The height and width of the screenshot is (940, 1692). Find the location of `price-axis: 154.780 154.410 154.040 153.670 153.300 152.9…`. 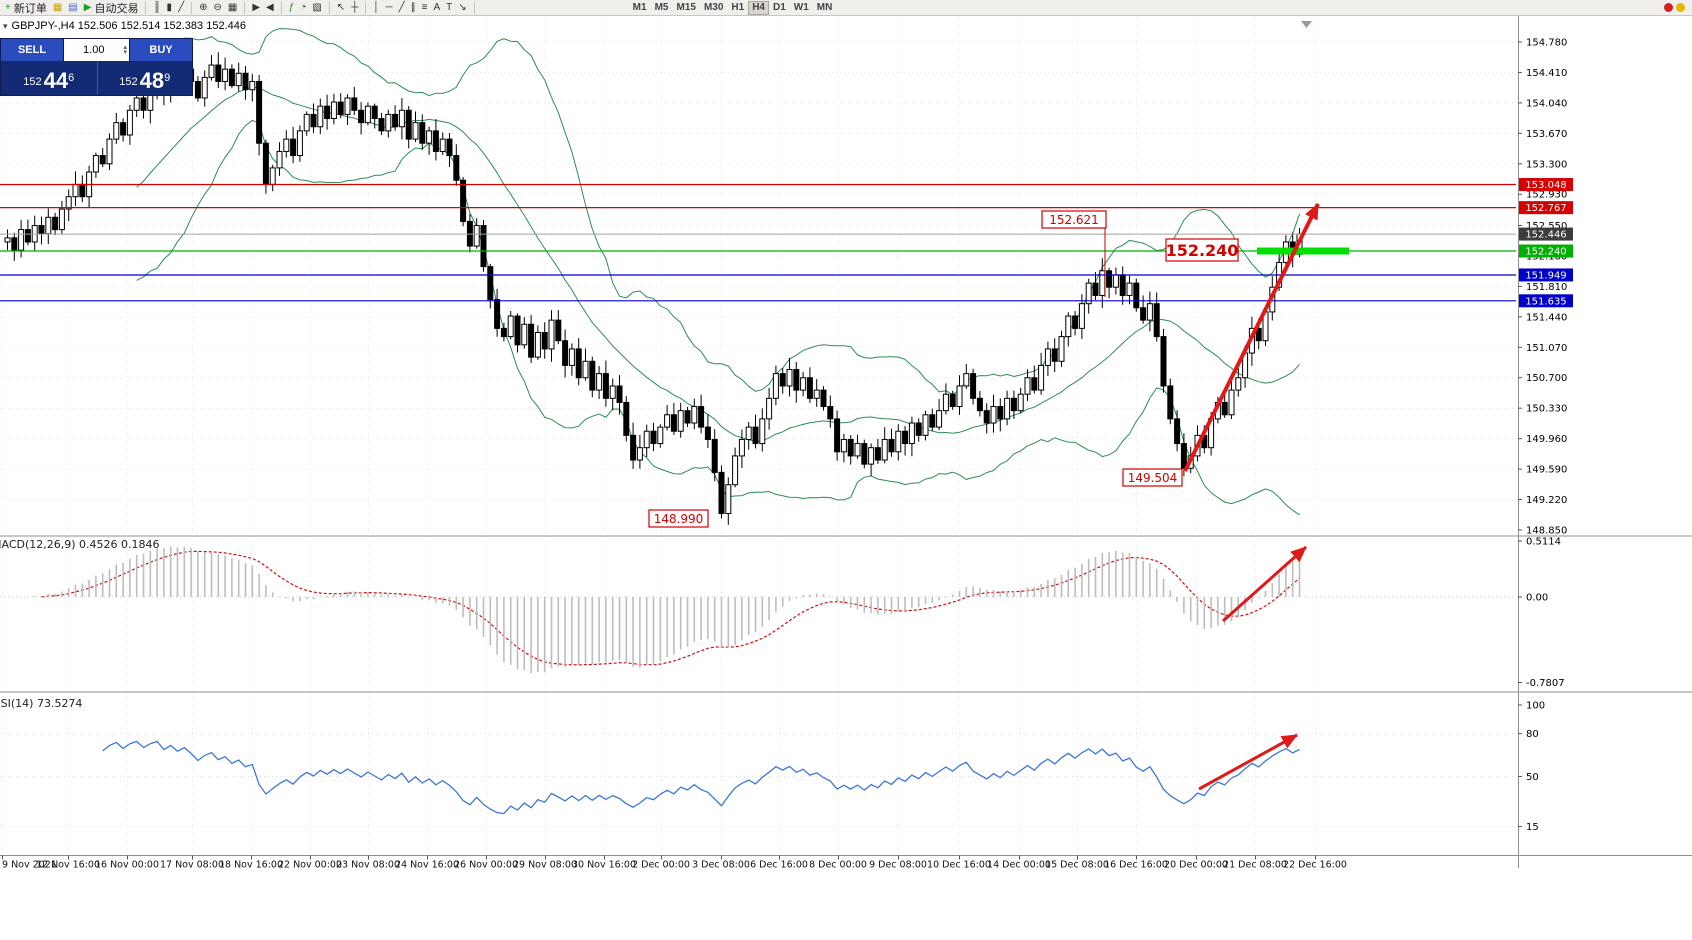

price-axis: 154.780 154.410 154.040 153.670 153.300 152.9… is located at coordinates (1545, 436).